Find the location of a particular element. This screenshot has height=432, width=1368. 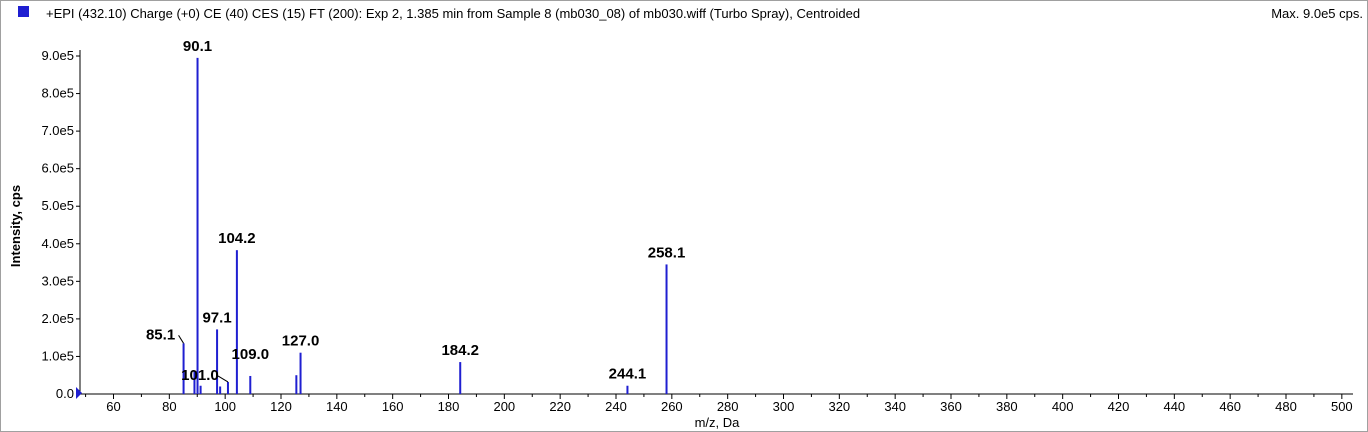

x-tick-label: 60 is located at coordinates (113, 406).